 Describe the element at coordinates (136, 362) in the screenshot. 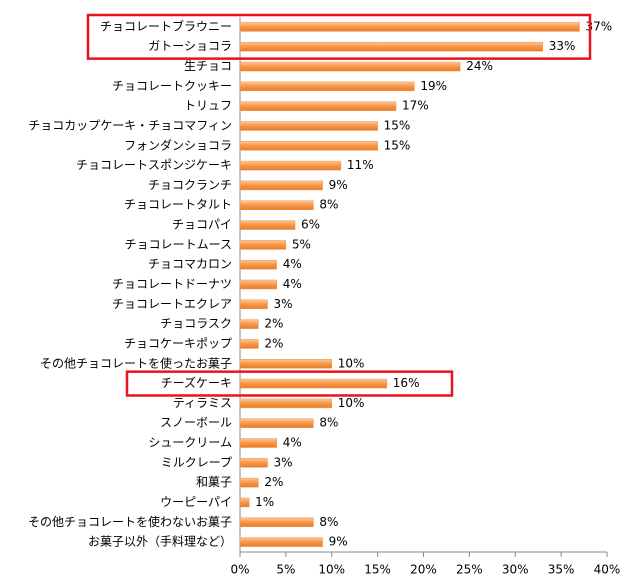

I see `y-tick-label: その他チョコレートを使ったお菓子` at that location.